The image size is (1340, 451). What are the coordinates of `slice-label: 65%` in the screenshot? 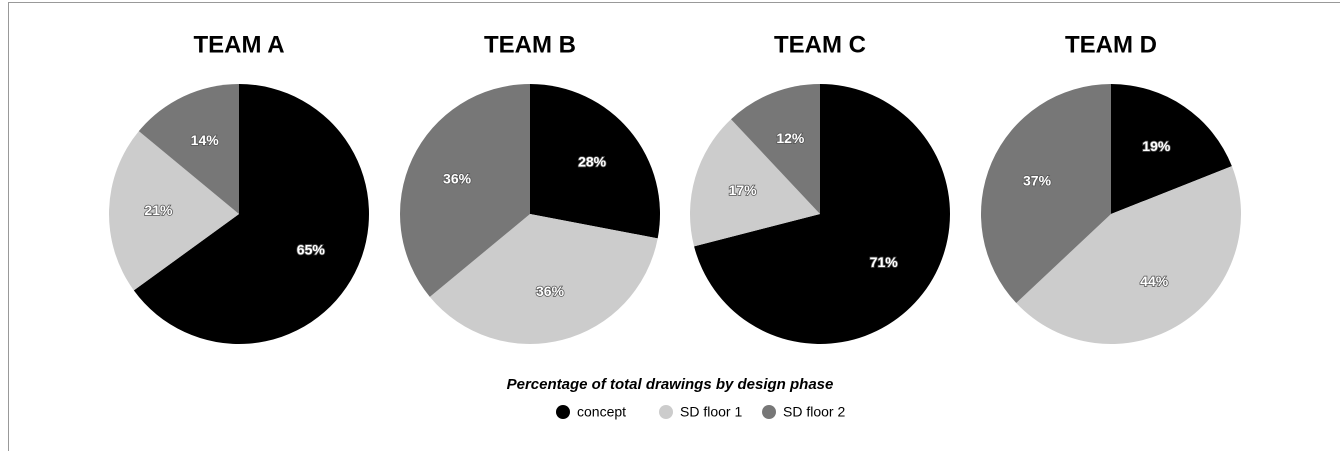 It's located at (311, 249).